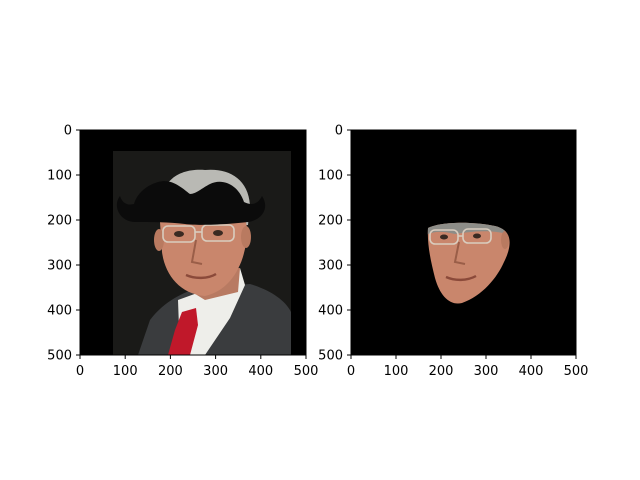 The image size is (640, 480). What do you see at coordinates (204, 250) in the screenshot?
I see `face` at bounding box center [204, 250].